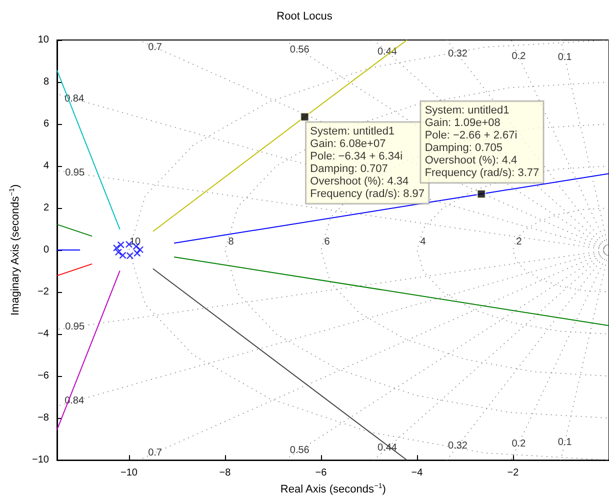  What do you see at coordinates (46, 250) in the screenshot?
I see `y-tick-label: 0` at bounding box center [46, 250].